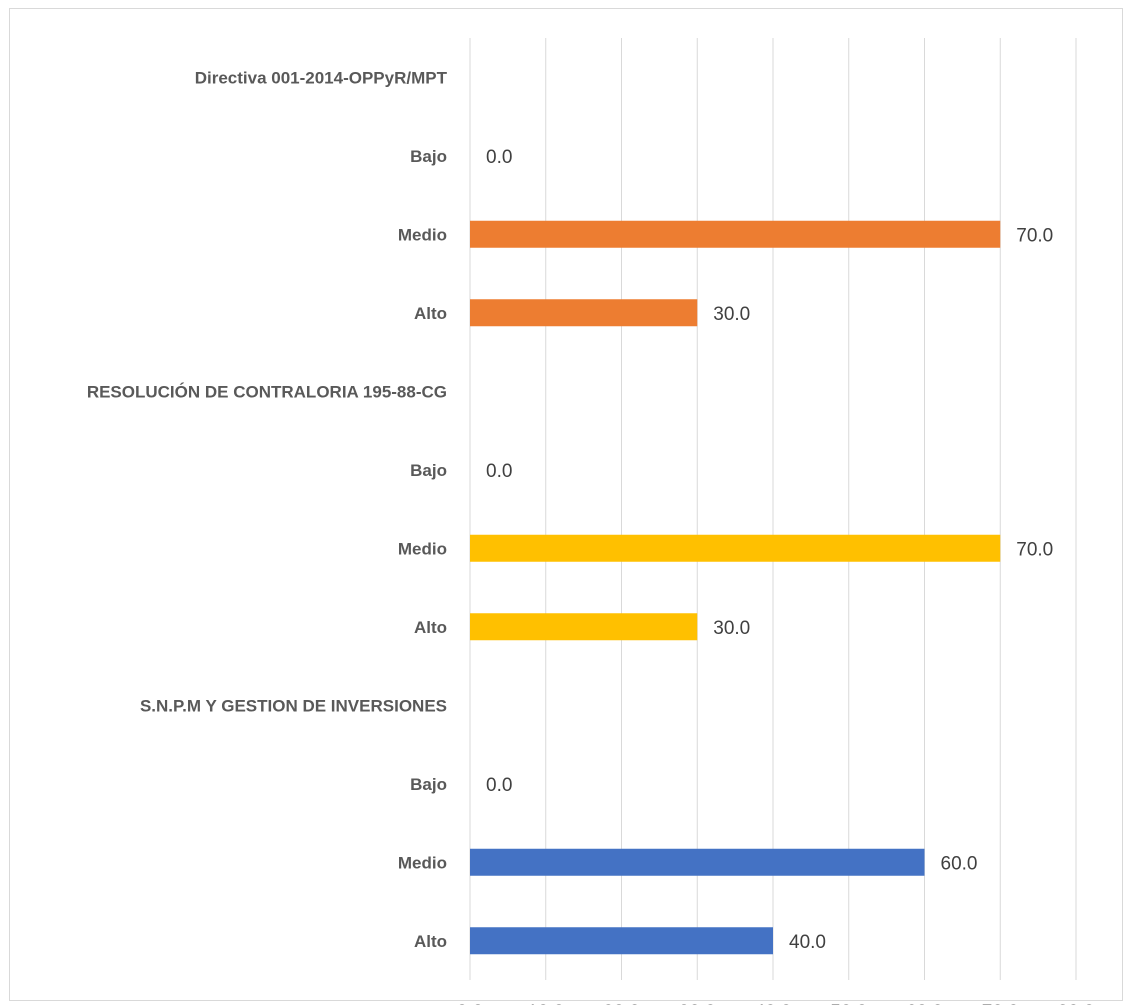  Describe the element at coordinates (848, 1003) in the screenshot. I see `x-tick-label: 50.0` at that location.